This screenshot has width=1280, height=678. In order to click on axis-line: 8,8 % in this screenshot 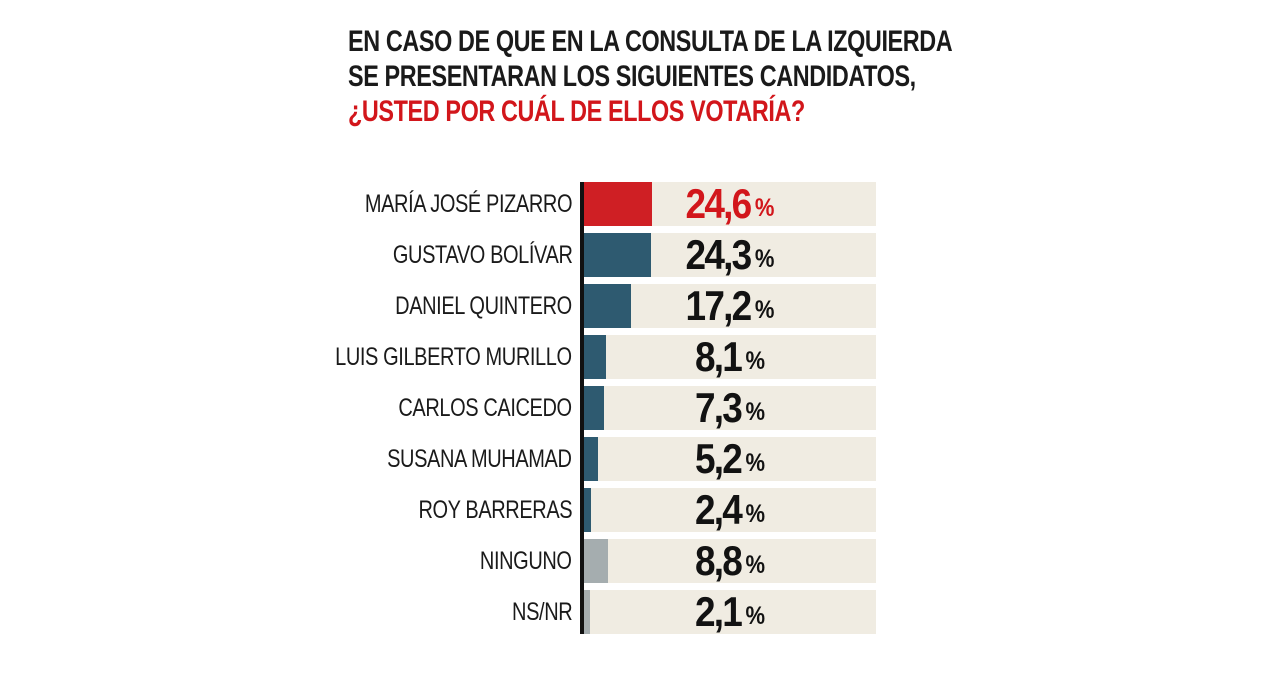, I will do `click(728, 564)`.